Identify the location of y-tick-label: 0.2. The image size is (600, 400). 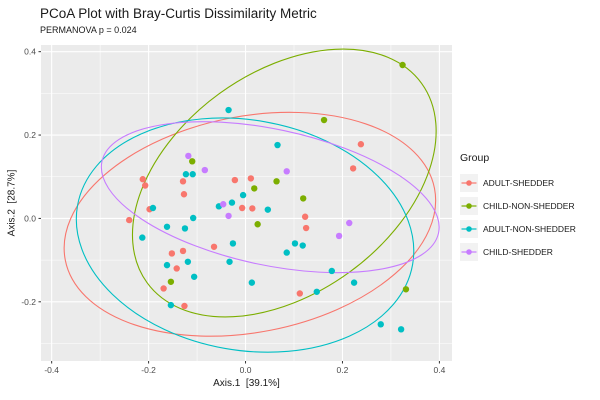
(30, 135).